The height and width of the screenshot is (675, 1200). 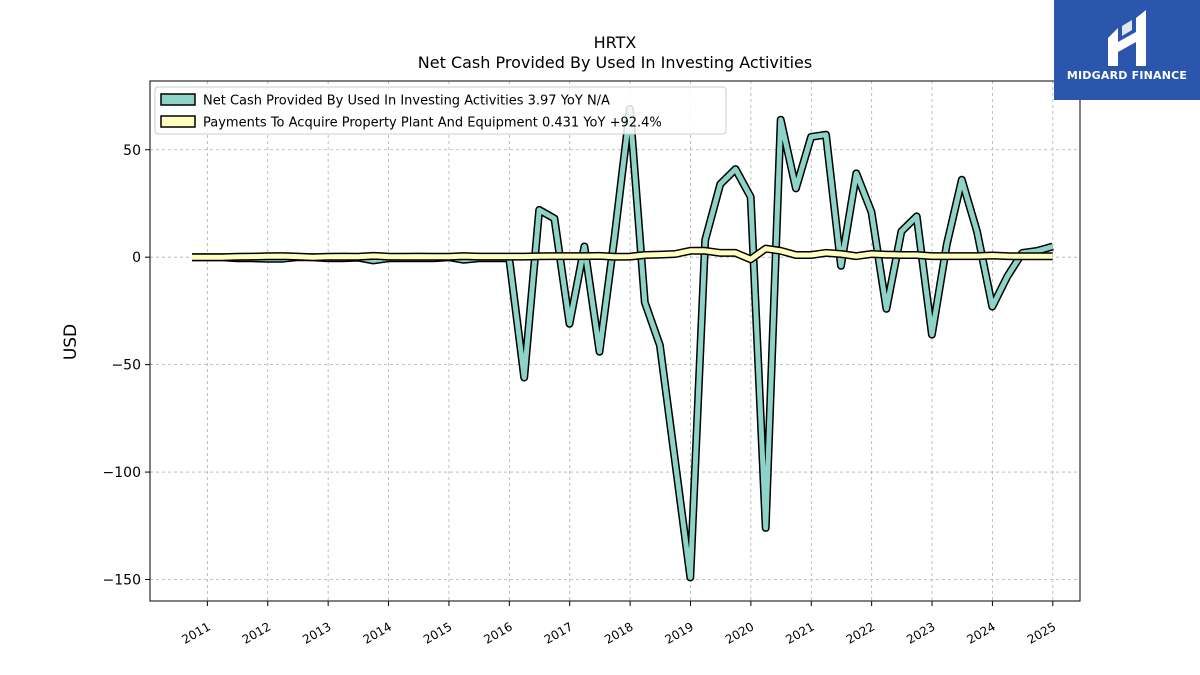 I want to click on y-tick-label: 0, so click(x=136, y=258).